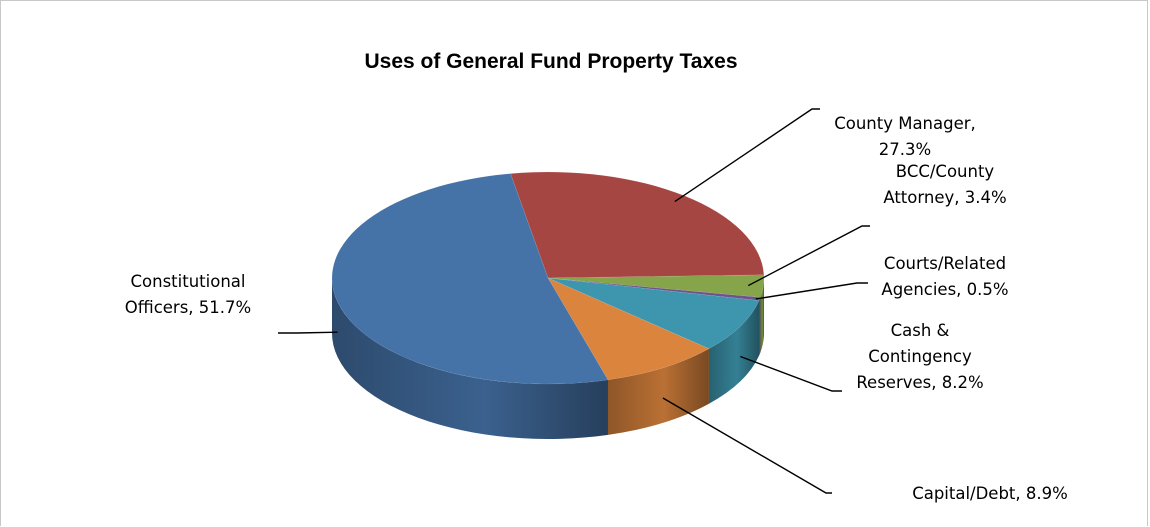  I want to click on slice-side-shade-capital-debt, so click(658, 391).